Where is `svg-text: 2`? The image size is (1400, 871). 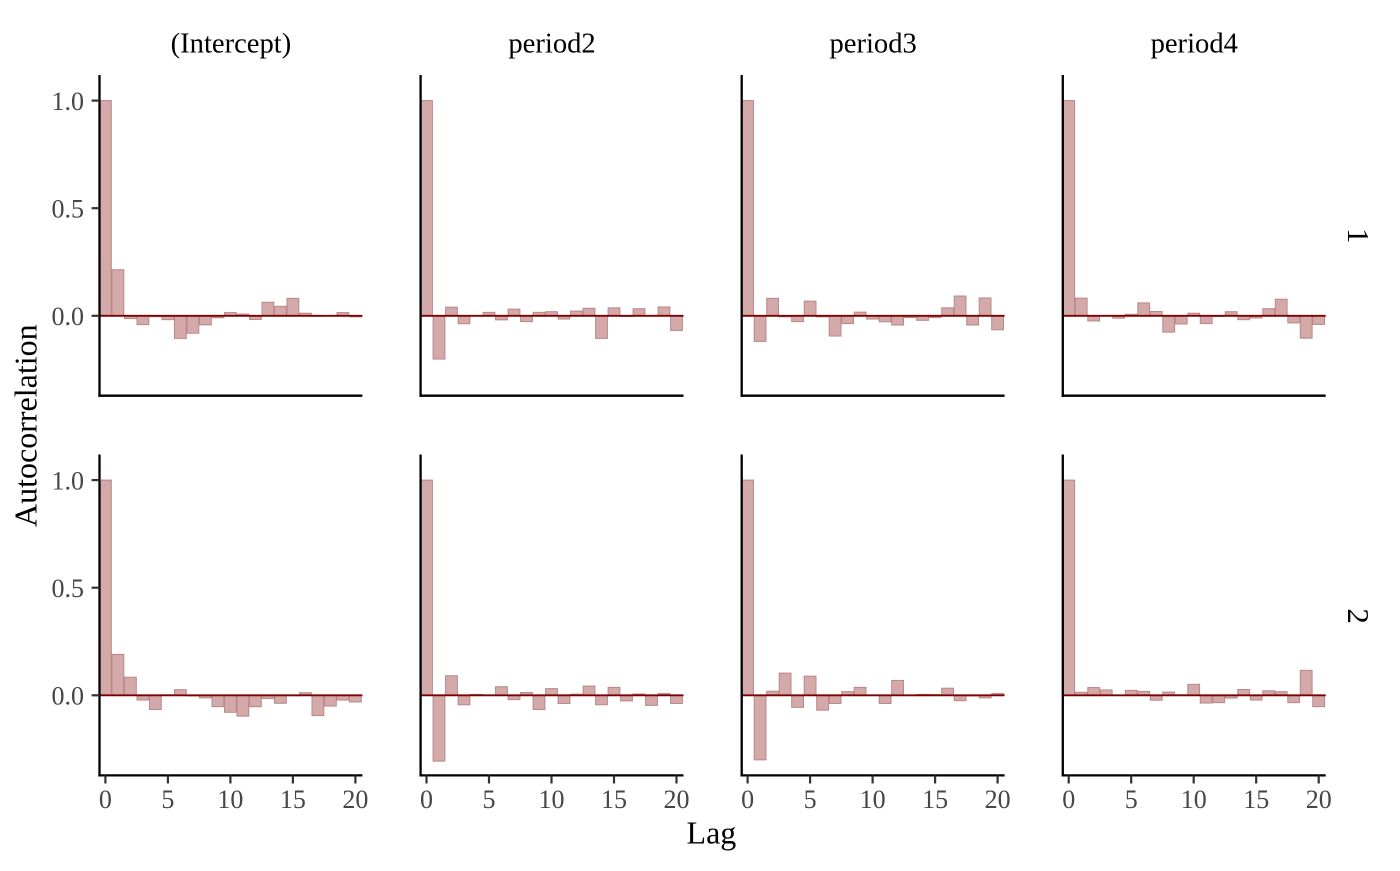
svg-text: 2 is located at coordinates (1358, 616).